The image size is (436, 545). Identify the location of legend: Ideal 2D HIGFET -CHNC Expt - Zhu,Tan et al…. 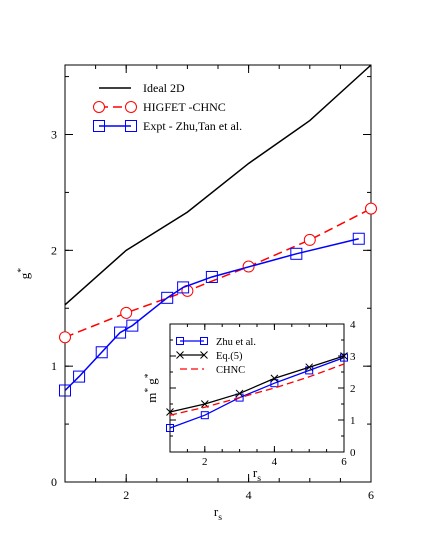
(167, 107).